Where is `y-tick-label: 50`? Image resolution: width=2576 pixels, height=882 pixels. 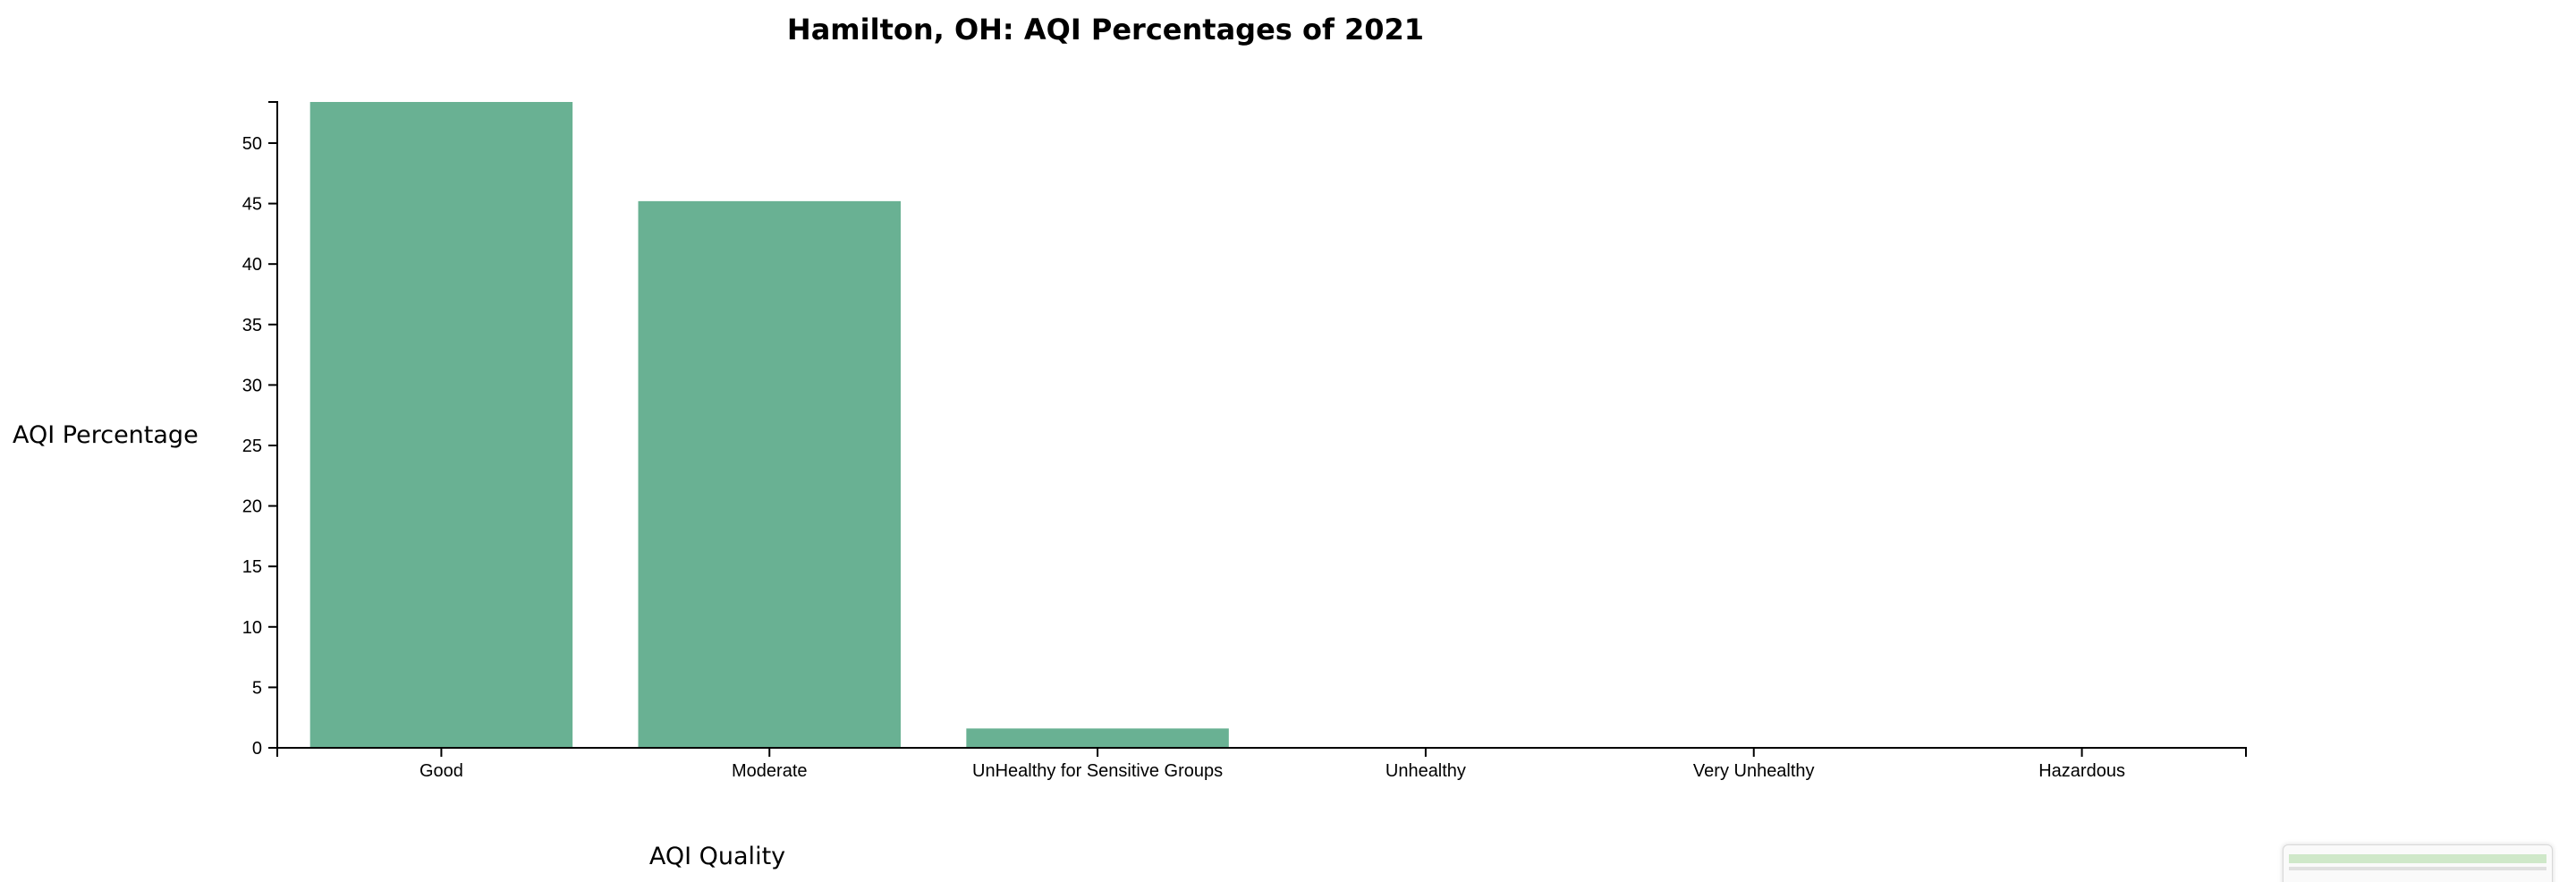
y-tick-label: 50 is located at coordinates (252, 144).